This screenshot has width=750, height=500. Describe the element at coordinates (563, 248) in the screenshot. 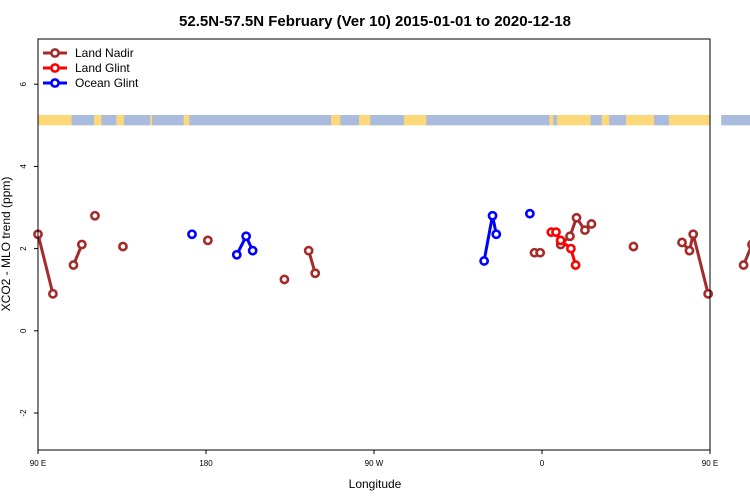

I see `series-land-glint` at that location.